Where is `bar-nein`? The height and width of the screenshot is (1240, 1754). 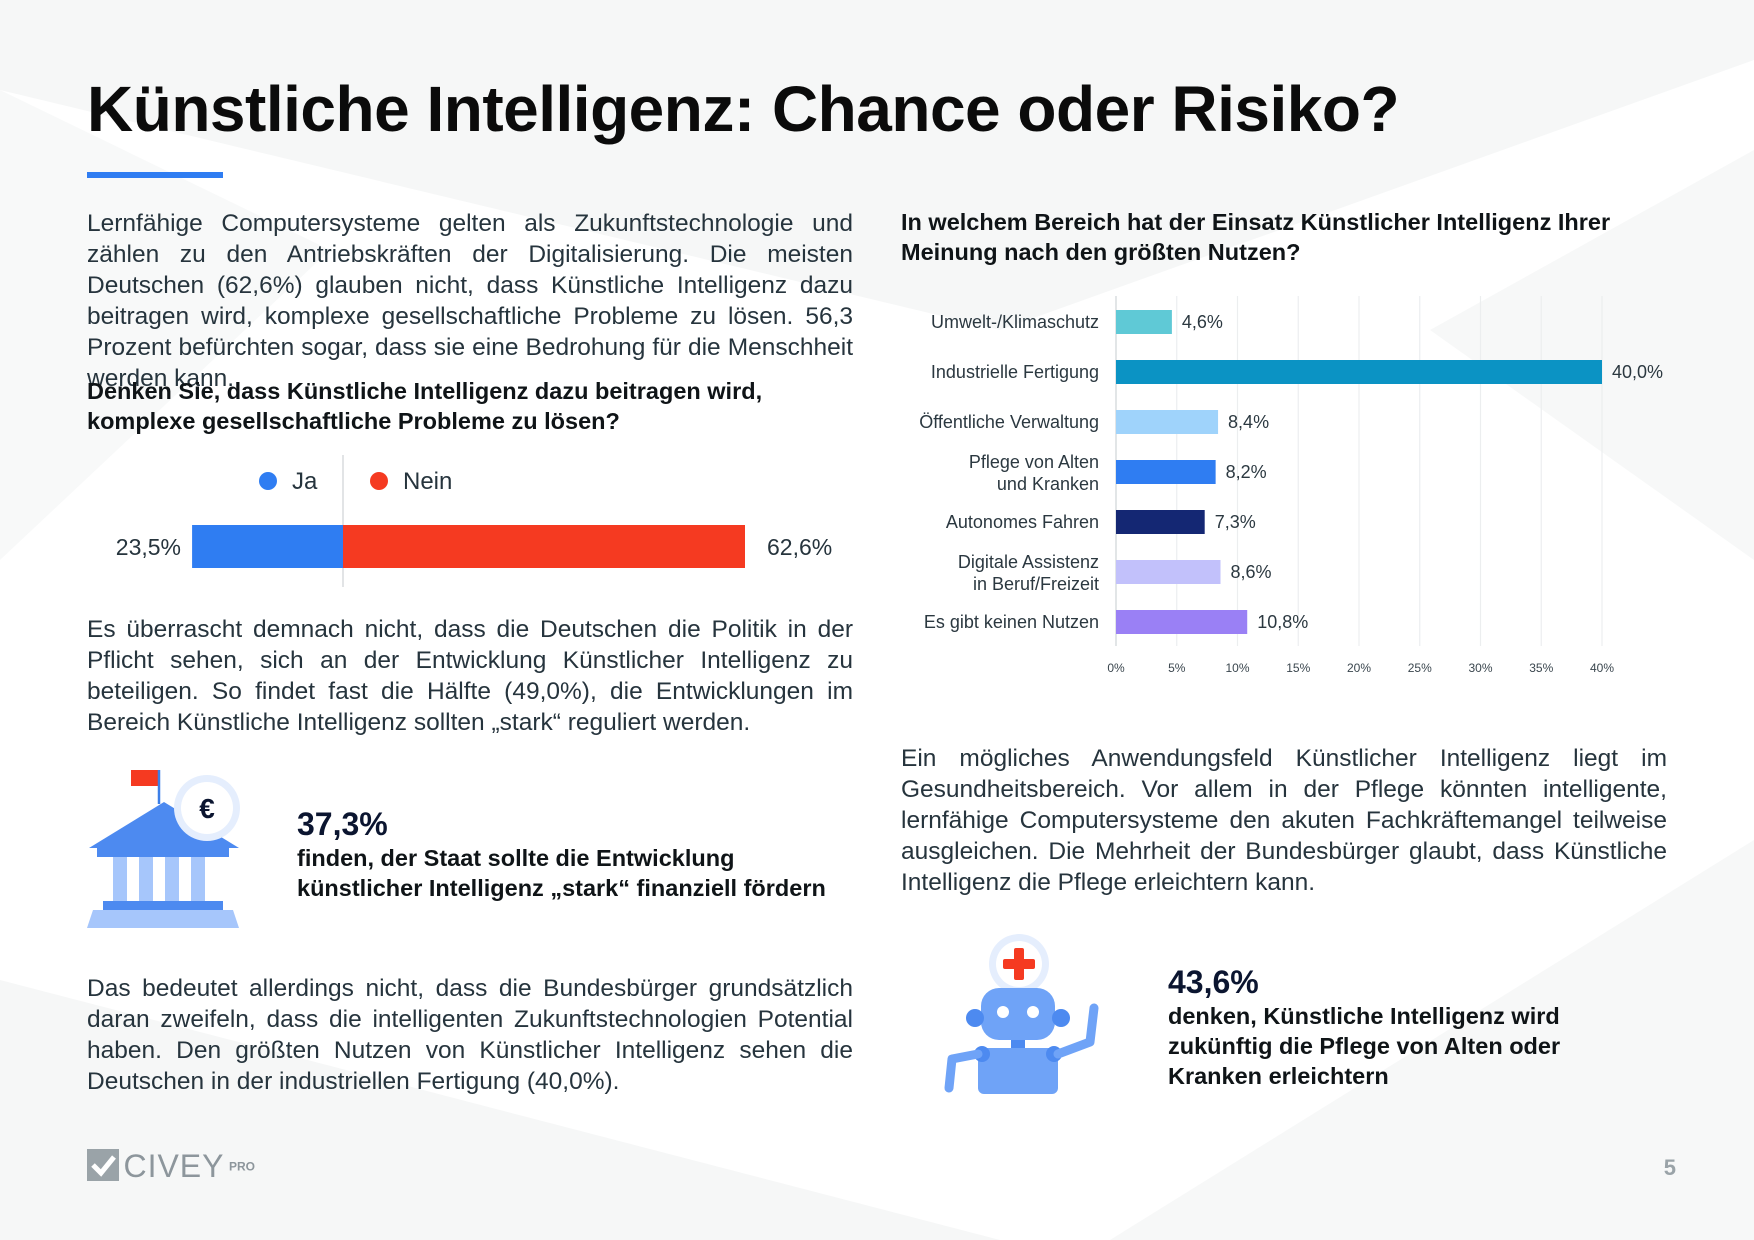 bar-nein is located at coordinates (544, 546).